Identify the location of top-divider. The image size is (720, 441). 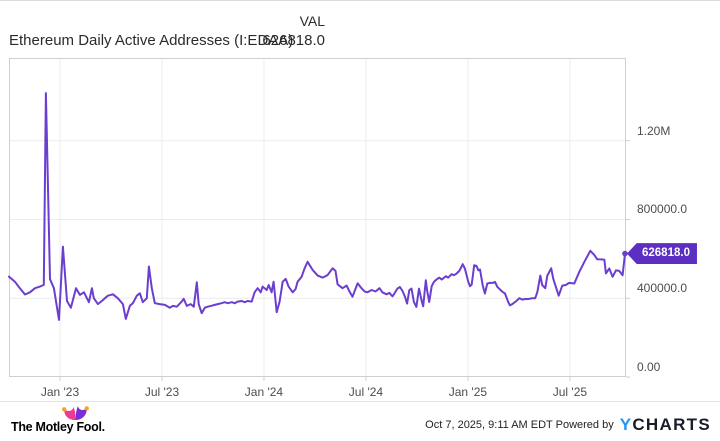
(360, 0).